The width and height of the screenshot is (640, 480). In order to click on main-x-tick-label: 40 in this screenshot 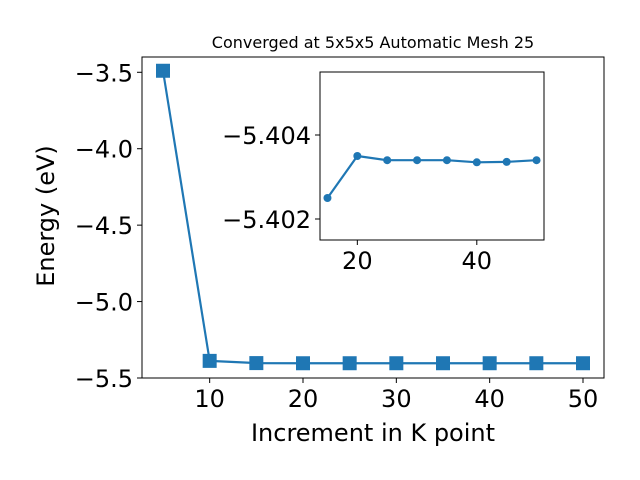, I will do `click(489, 399)`.